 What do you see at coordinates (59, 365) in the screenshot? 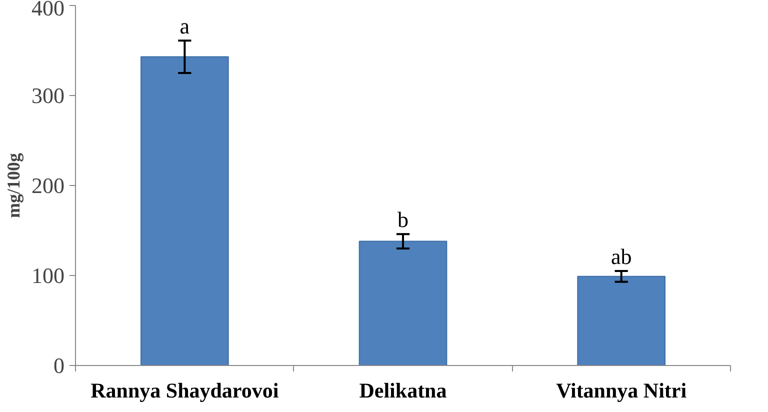
I see `y-tick-label: 0` at bounding box center [59, 365].